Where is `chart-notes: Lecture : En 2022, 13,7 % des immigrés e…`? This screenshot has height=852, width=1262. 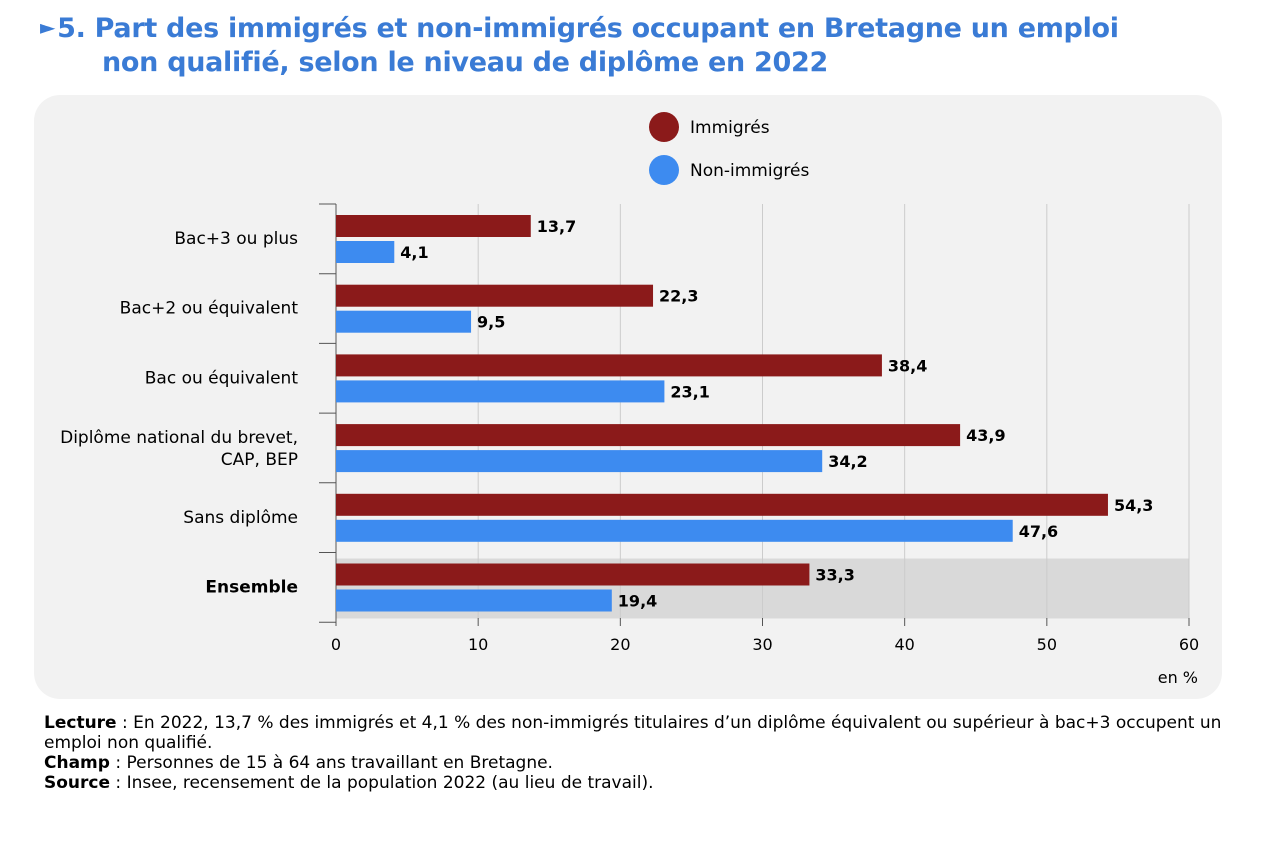 chart-notes: Lecture : En 2022, 13,7 % des immigrés e… is located at coordinates (639, 753).